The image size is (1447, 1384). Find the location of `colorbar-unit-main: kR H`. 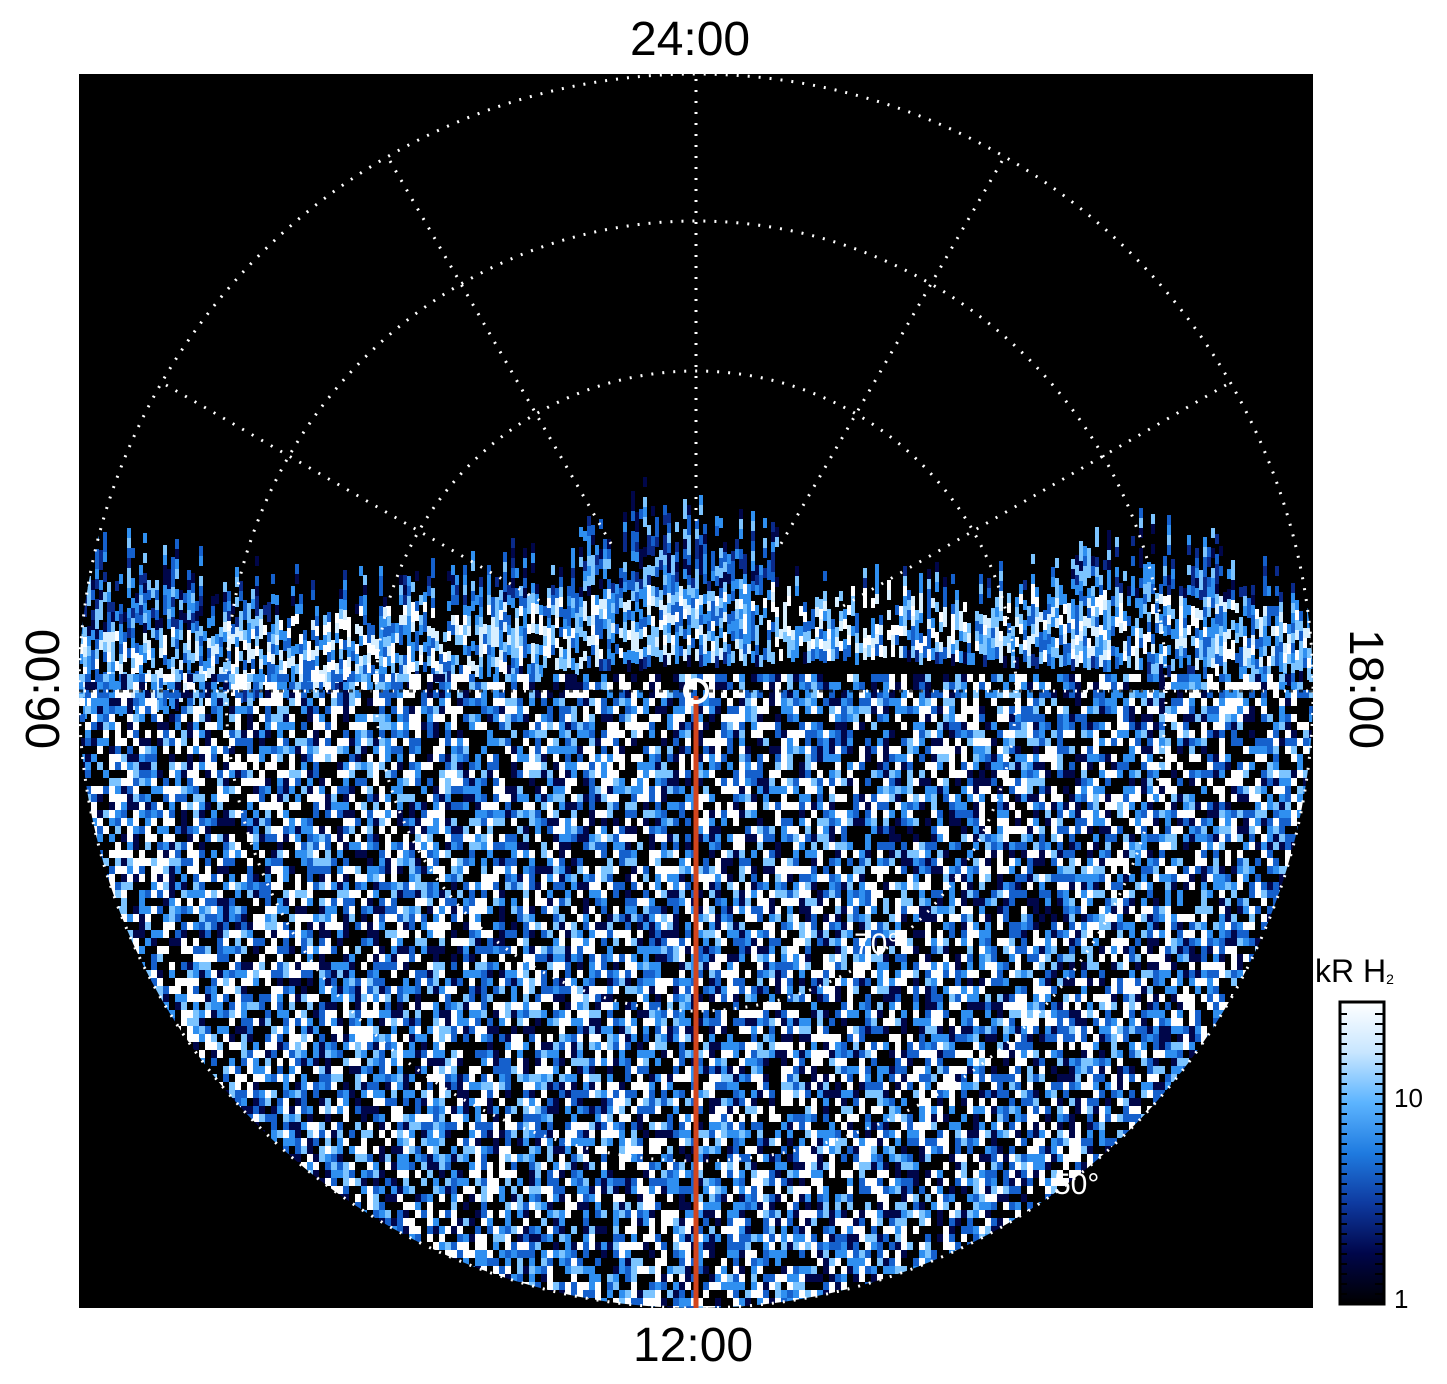

colorbar-unit-main: kR H is located at coordinates (1351, 971).